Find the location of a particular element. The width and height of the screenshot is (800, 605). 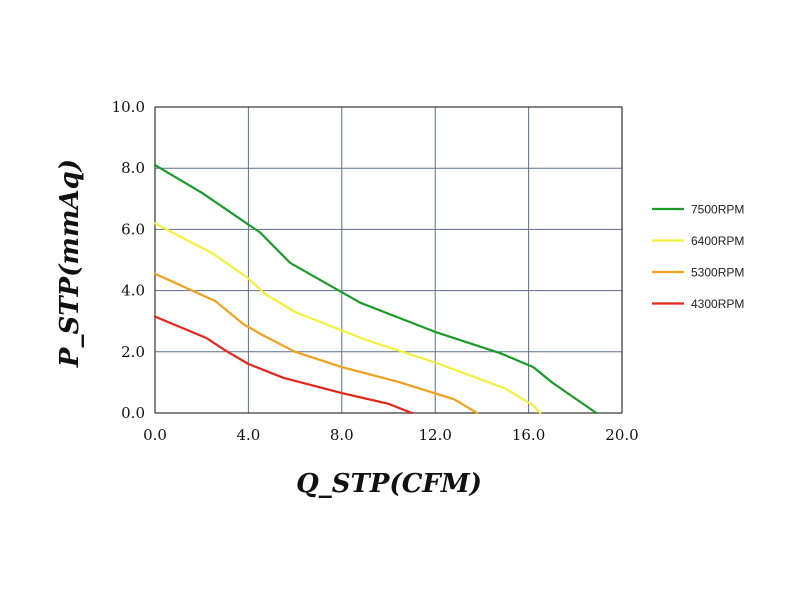

x-tick-label: 16.0 is located at coordinates (528, 435).